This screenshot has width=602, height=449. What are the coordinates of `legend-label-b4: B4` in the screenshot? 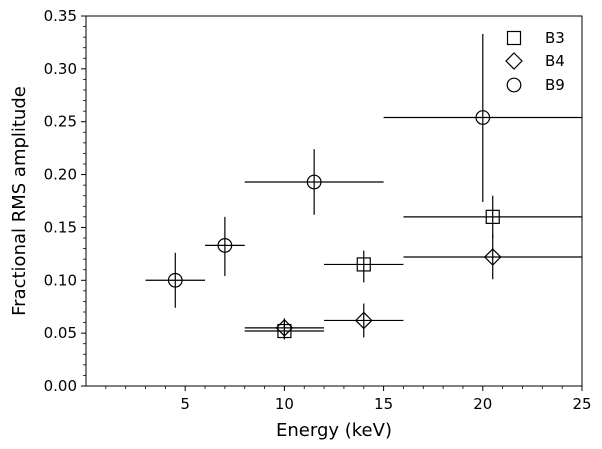 It's located at (555, 61).